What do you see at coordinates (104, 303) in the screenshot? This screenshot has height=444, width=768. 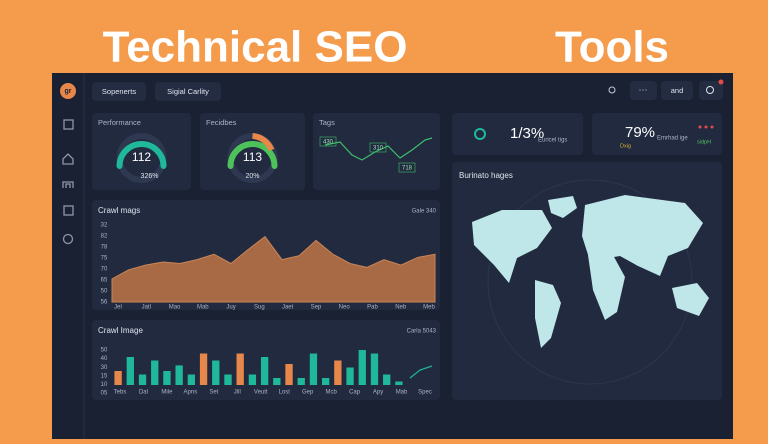 I see `y-label: 56` at bounding box center [104, 303].